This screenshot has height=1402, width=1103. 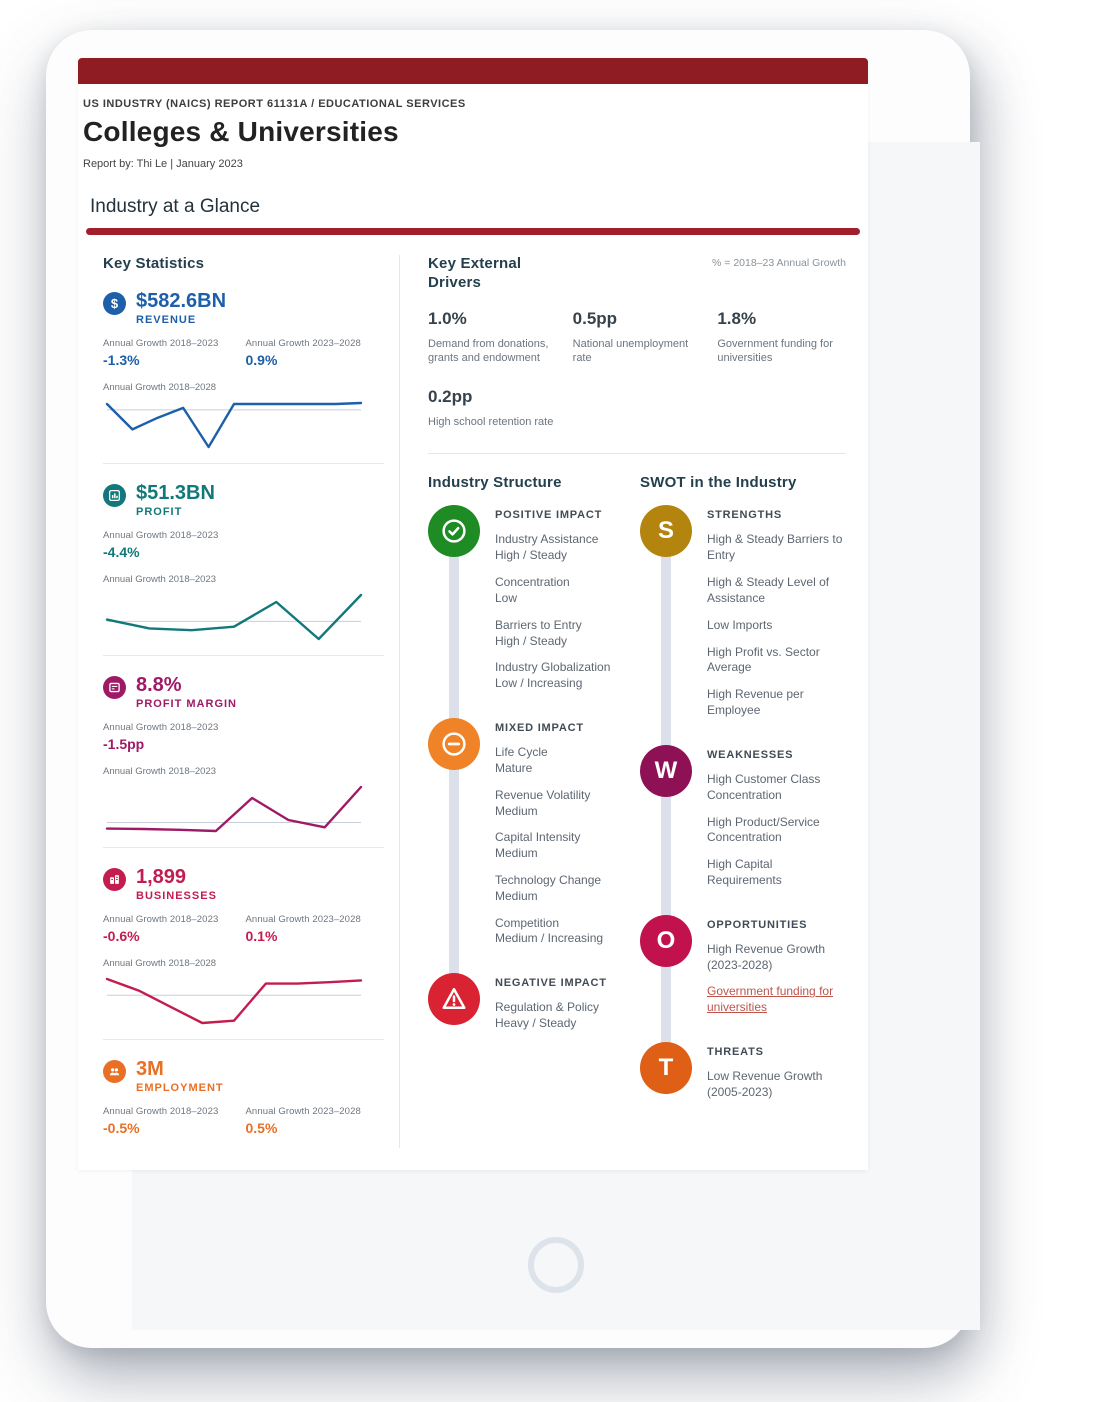 What do you see at coordinates (781, 337) in the screenshot?
I see `driver-item: 1.8% Government funding for universities` at bounding box center [781, 337].